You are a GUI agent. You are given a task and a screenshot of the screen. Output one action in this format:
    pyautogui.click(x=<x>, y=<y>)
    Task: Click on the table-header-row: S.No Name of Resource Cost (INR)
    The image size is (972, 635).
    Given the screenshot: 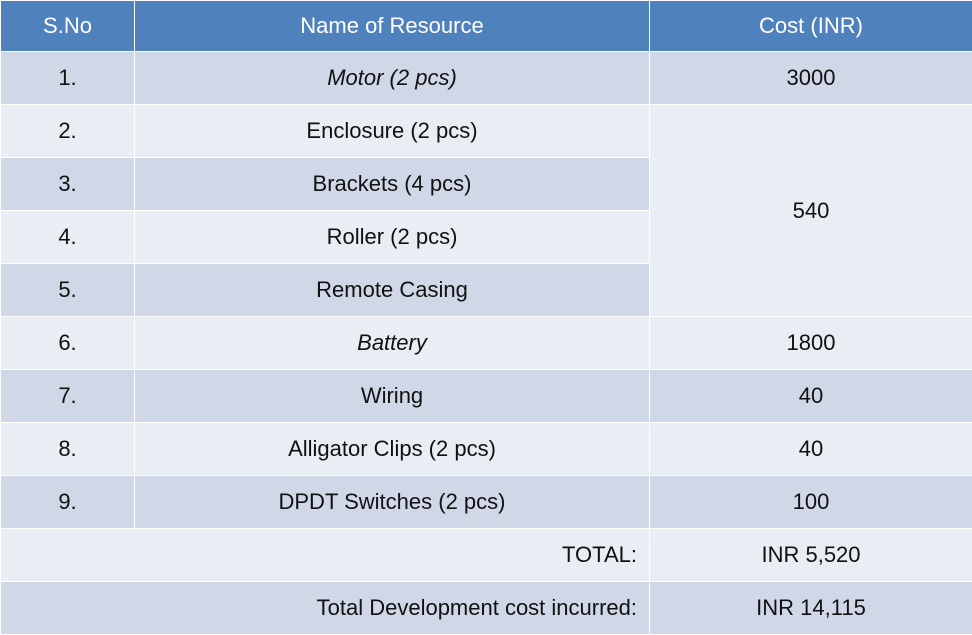 What is the action you would take?
    pyautogui.click(x=486, y=26)
    